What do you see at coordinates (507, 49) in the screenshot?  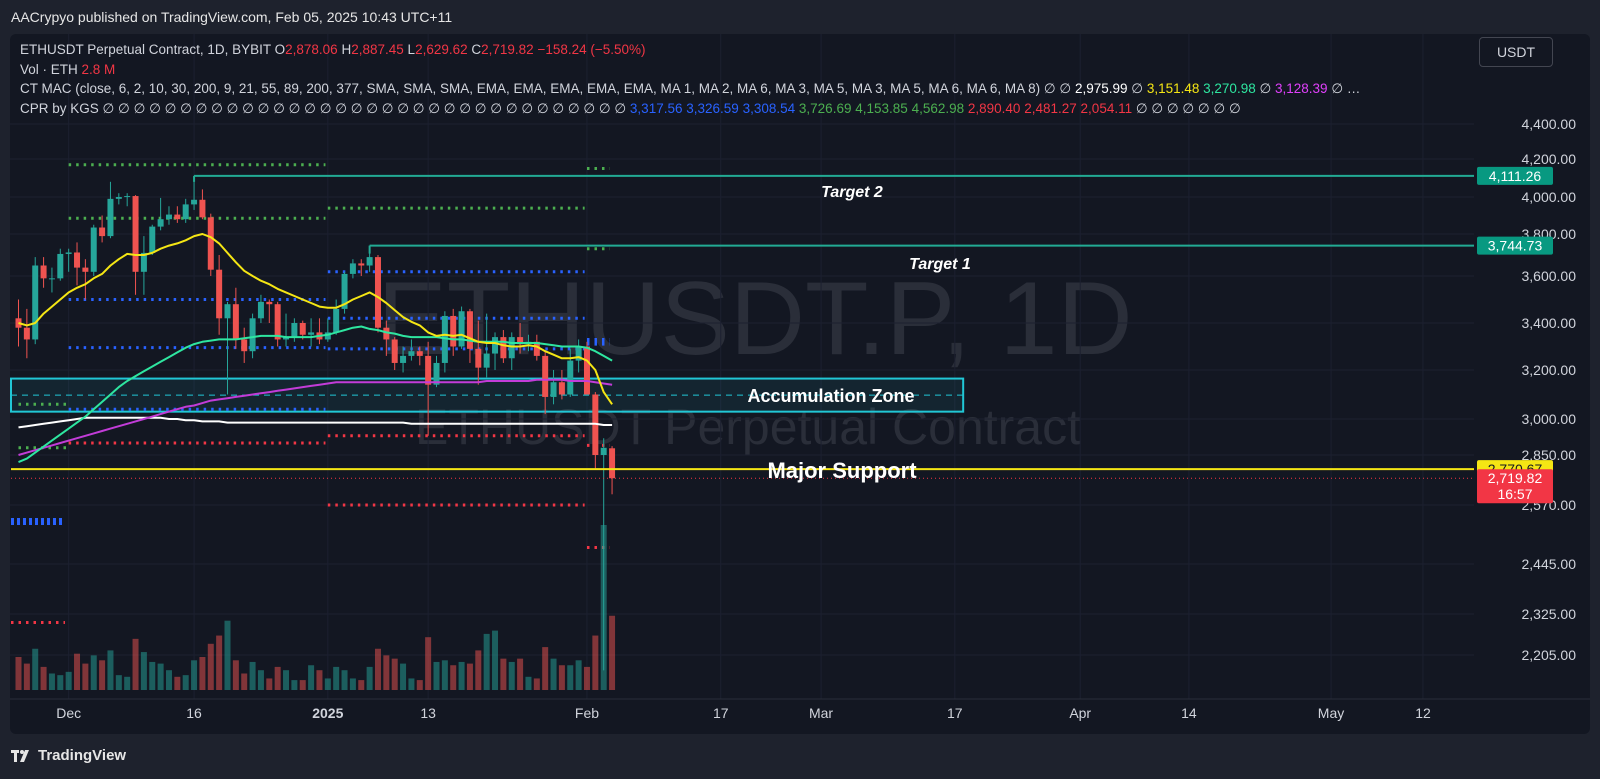 I see `close-value: 2,719.82` at bounding box center [507, 49].